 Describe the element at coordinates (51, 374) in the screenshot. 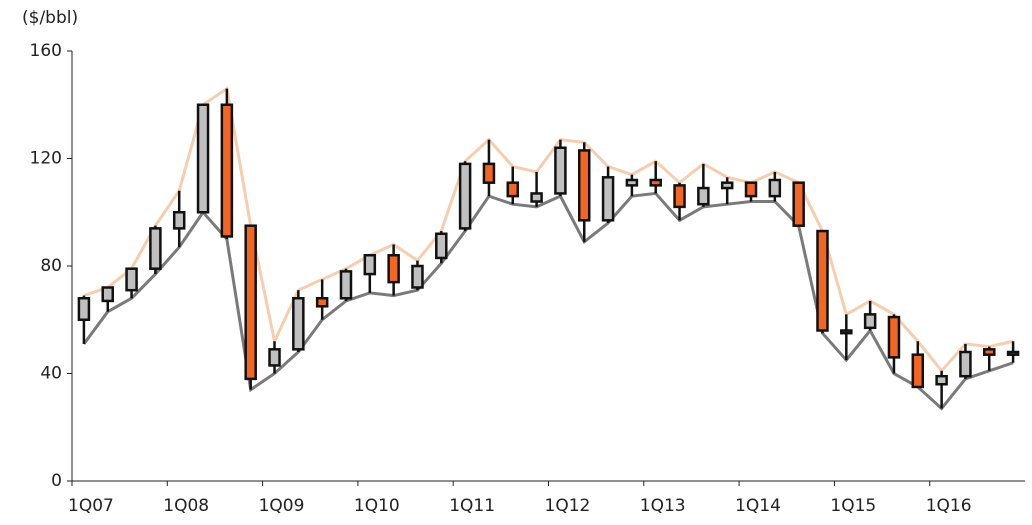

I see `y-tick-label: 40` at that location.